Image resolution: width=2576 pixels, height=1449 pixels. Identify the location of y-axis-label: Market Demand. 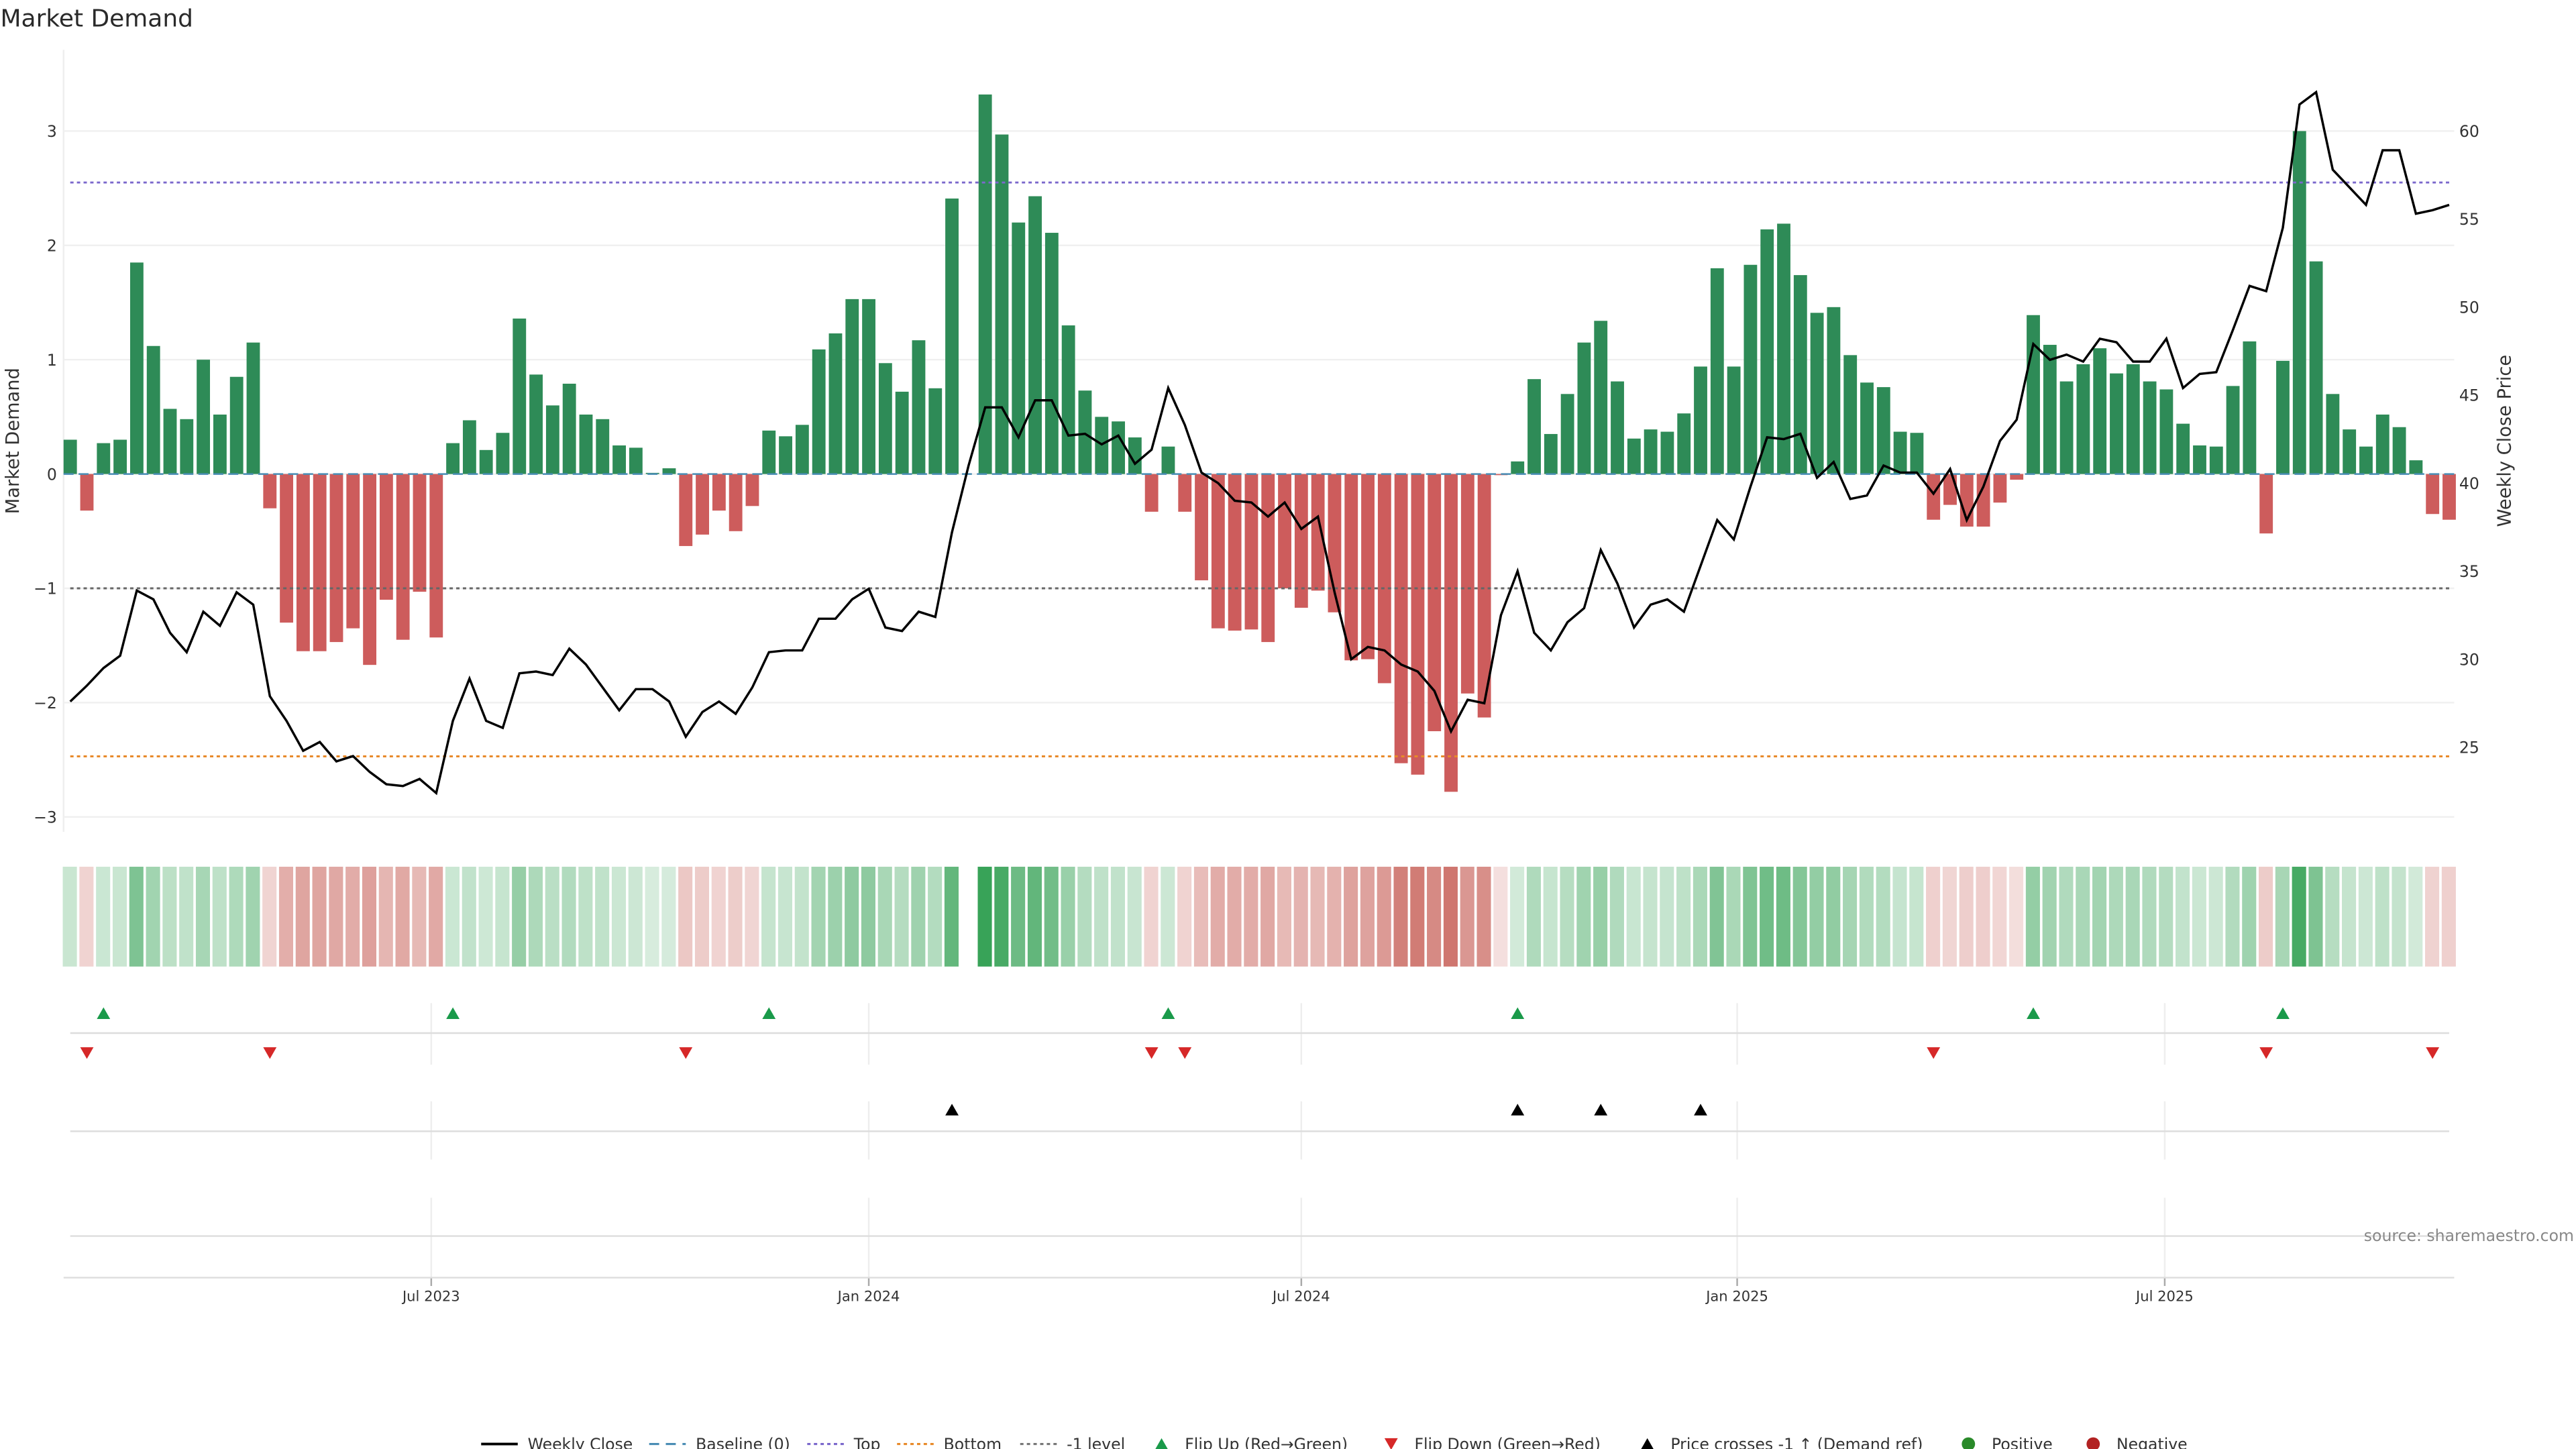
(13, 441).